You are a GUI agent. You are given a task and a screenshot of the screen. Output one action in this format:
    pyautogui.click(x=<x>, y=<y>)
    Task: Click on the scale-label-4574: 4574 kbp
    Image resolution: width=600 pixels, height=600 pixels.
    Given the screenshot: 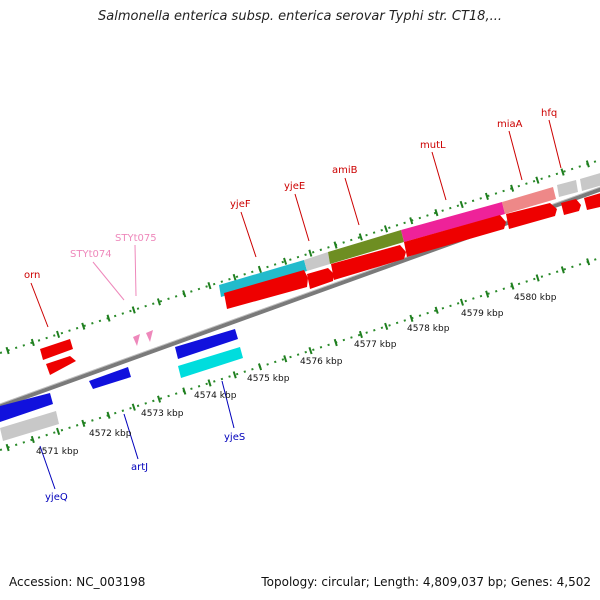 What is the action you would take?
    pyautogui.click(x=215, y=396)
    